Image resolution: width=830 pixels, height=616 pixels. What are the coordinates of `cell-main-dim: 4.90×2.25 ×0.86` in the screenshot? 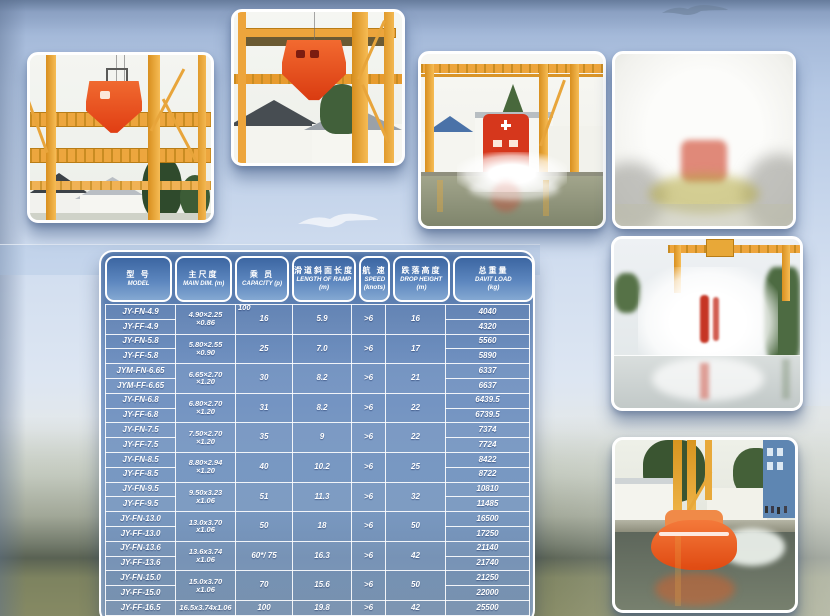 It's located at (205, 319).